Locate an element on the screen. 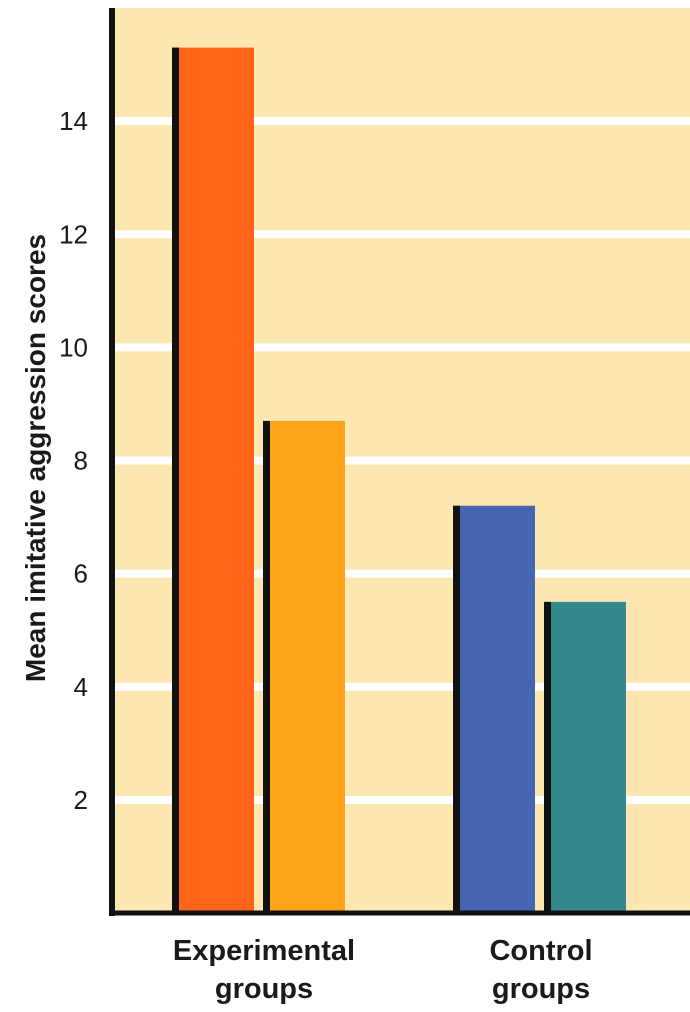  y-tick-label: 12 is located at coordinates (73, 234).